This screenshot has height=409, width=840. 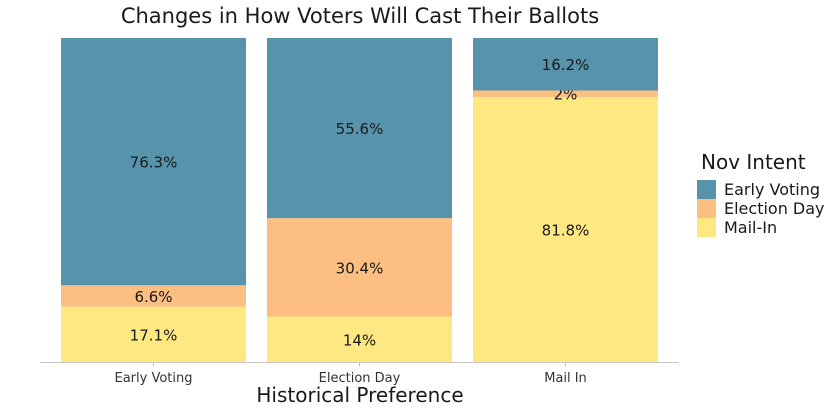 What do you see at coordinates (772, 189) in the screenshot?
I see `legend-label-early-voting: Early Voting` at bounding box center [772, 189].